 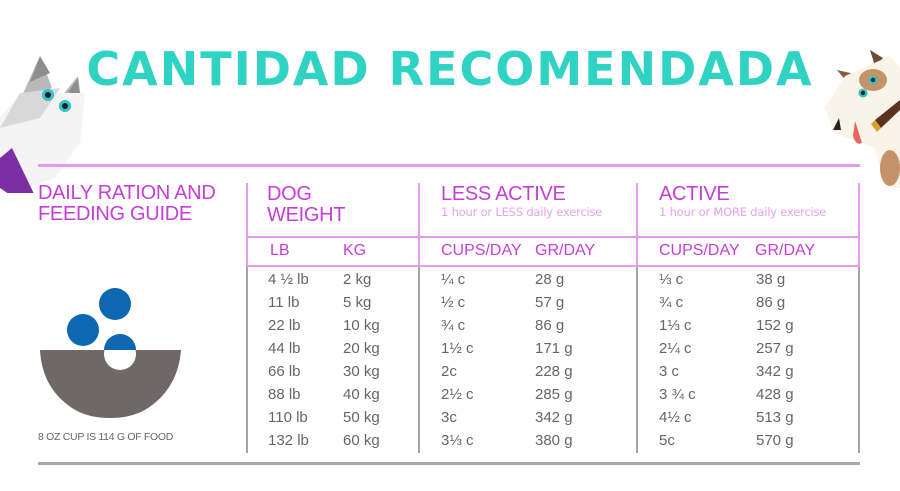 What do you see at coordinates (450, 69) in the screenshot?
I see `page-title: CANTIDAD RECOMENDADA` at bounding box center [450, 69].